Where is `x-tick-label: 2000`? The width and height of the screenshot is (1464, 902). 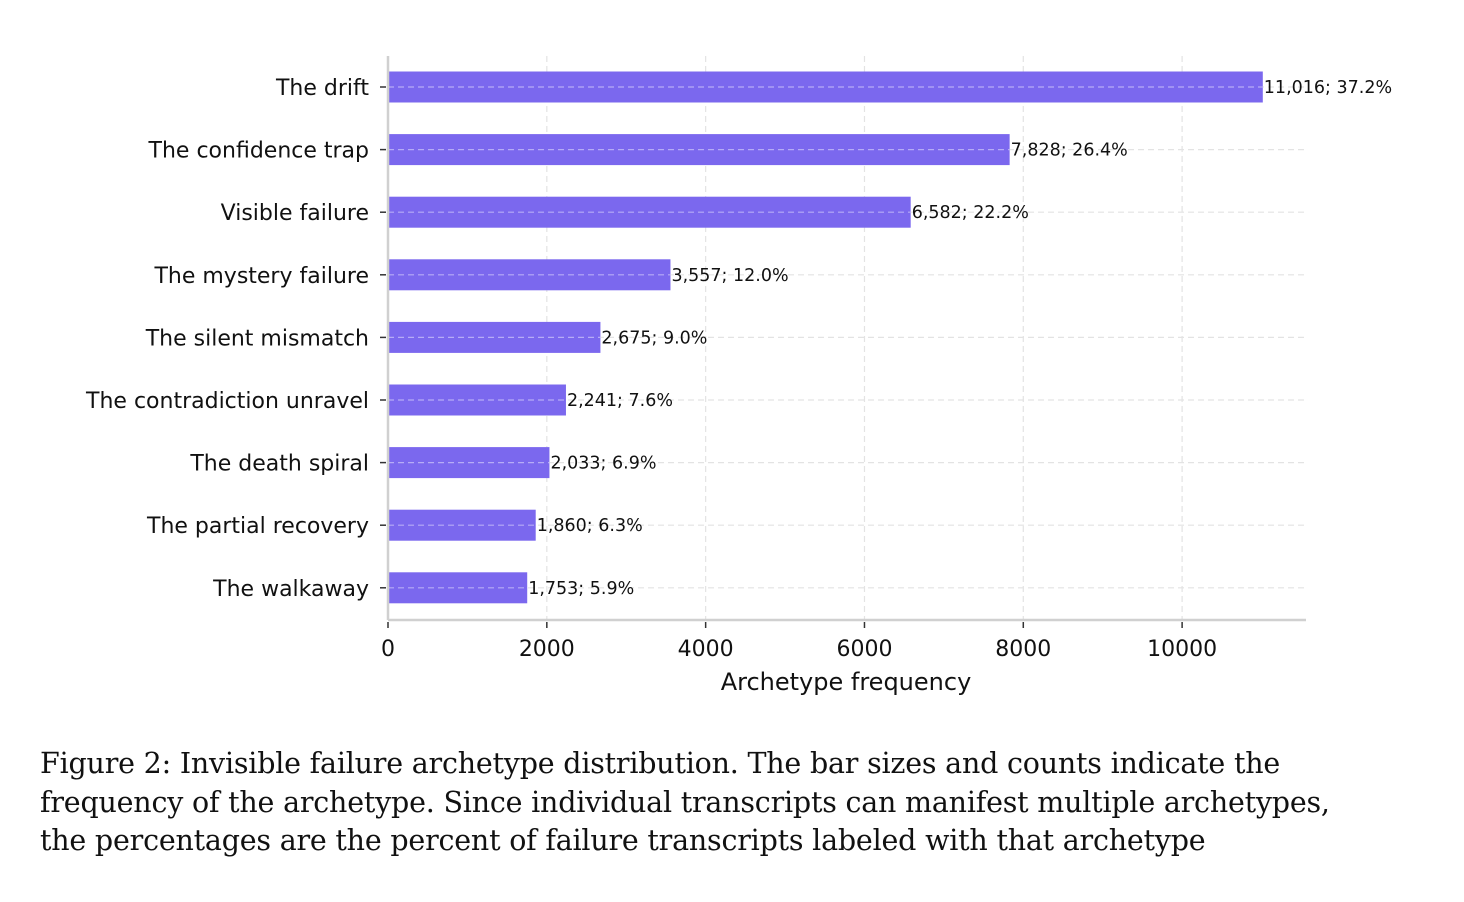
x-tick-label: 2000 is located at coordinates (547, 649).